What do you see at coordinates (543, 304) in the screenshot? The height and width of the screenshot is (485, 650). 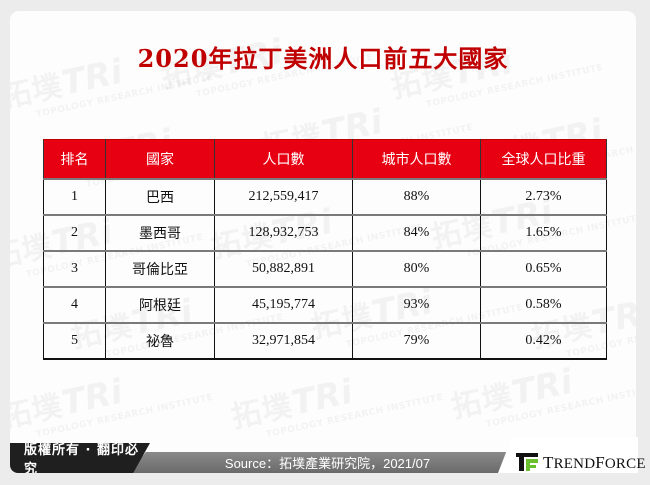 I see `cell-share: 0.58%` at bounding box center [543, 304].